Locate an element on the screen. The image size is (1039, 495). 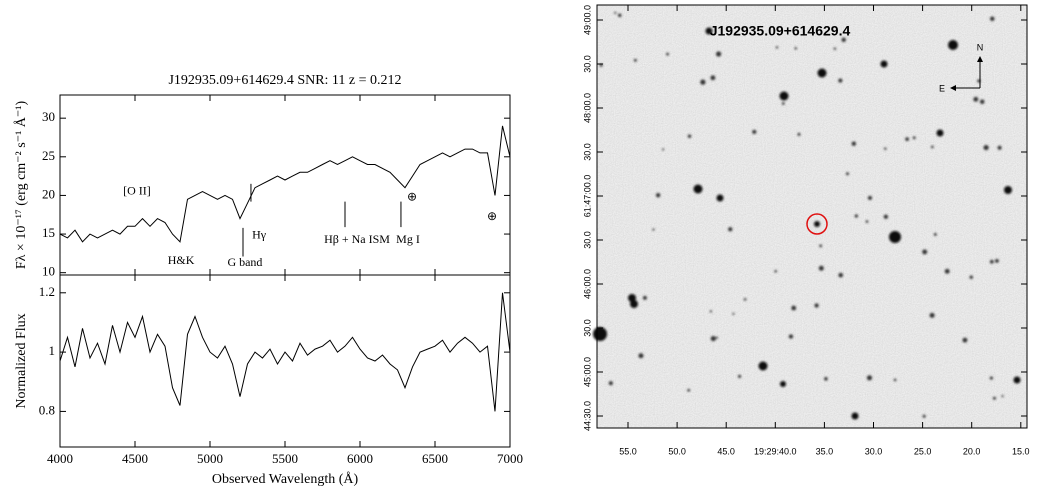
east-label: E is located at coordinates (942, 88).